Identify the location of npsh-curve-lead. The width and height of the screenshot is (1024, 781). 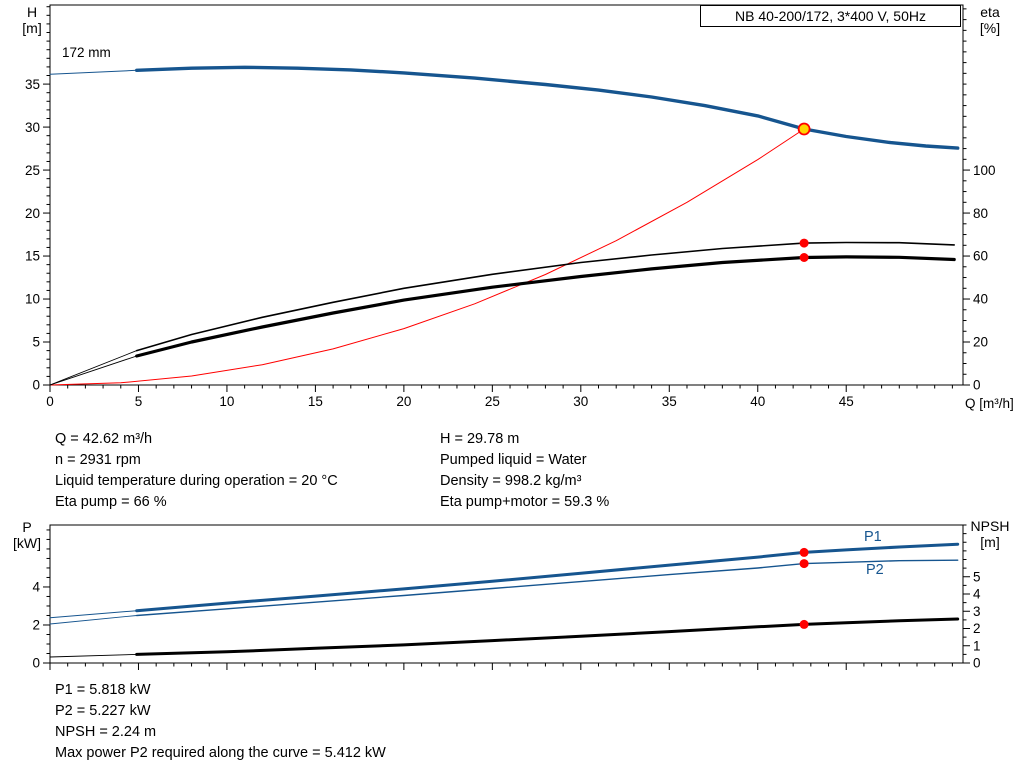
(93, 655).